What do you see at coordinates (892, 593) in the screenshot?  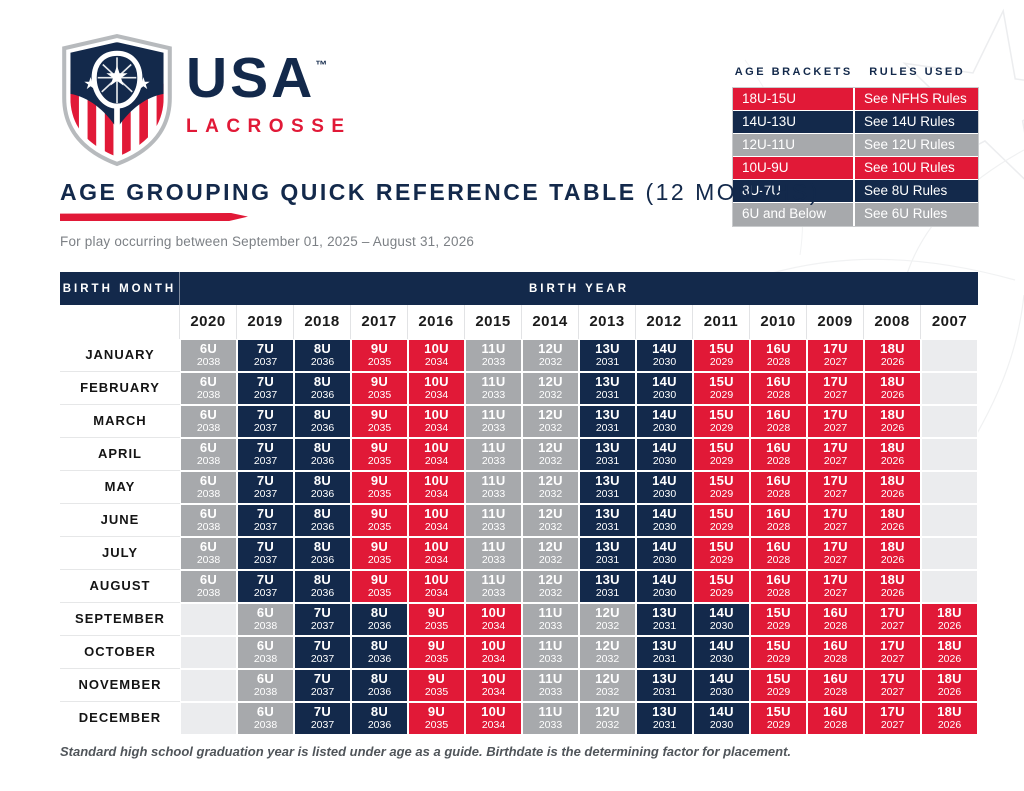 I see `graduation-year: 2026` at bounding box center [892, 593].